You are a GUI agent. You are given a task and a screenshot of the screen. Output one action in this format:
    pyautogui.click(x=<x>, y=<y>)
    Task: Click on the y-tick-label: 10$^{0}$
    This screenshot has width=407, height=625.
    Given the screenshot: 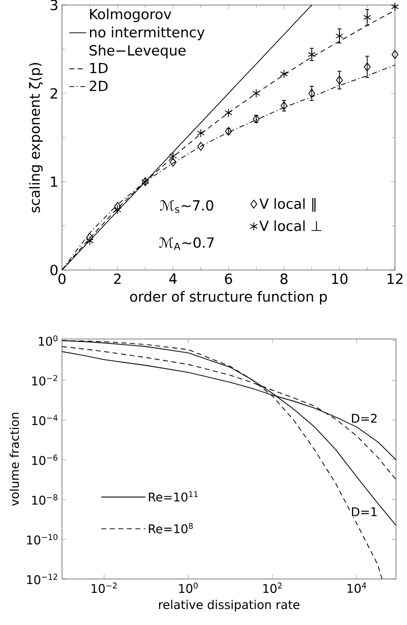 What is the action you would take?
    pyautogui.click(x=48, y=340)
    